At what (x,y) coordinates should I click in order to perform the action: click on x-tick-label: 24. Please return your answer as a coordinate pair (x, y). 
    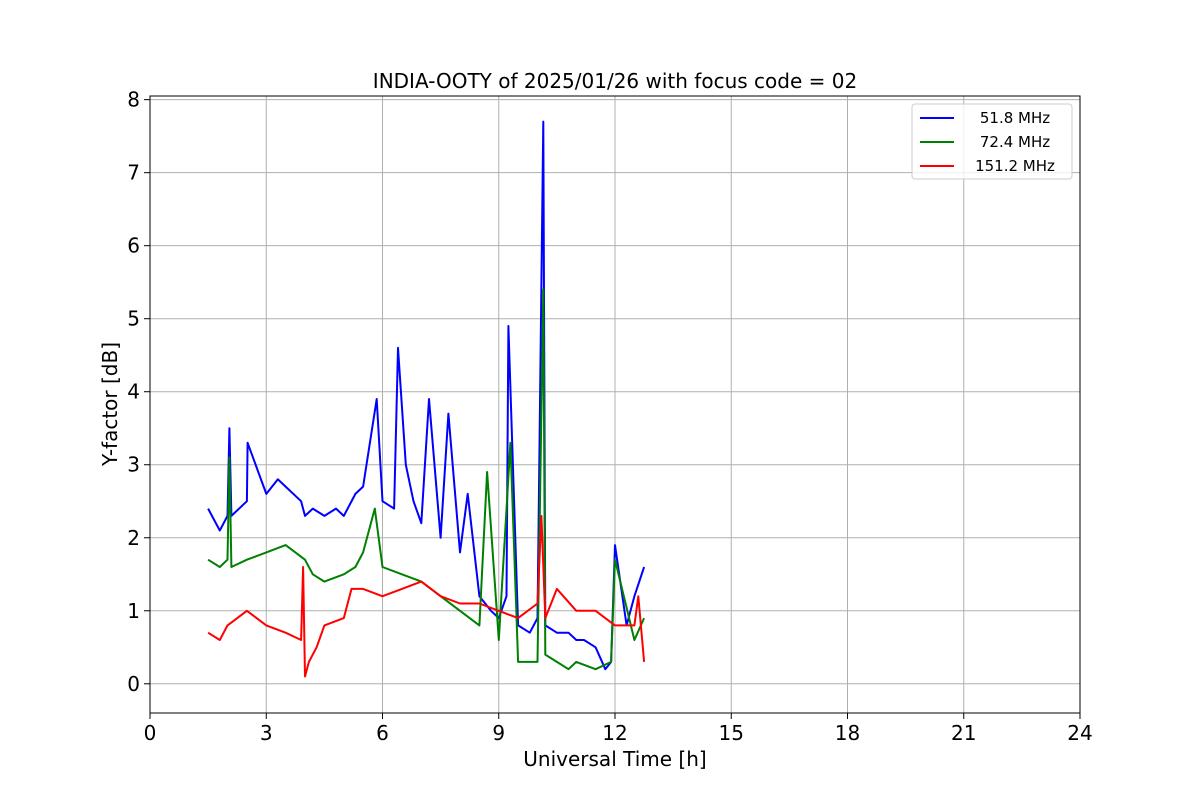
    Looking at the image, I should click on (1079, 733).